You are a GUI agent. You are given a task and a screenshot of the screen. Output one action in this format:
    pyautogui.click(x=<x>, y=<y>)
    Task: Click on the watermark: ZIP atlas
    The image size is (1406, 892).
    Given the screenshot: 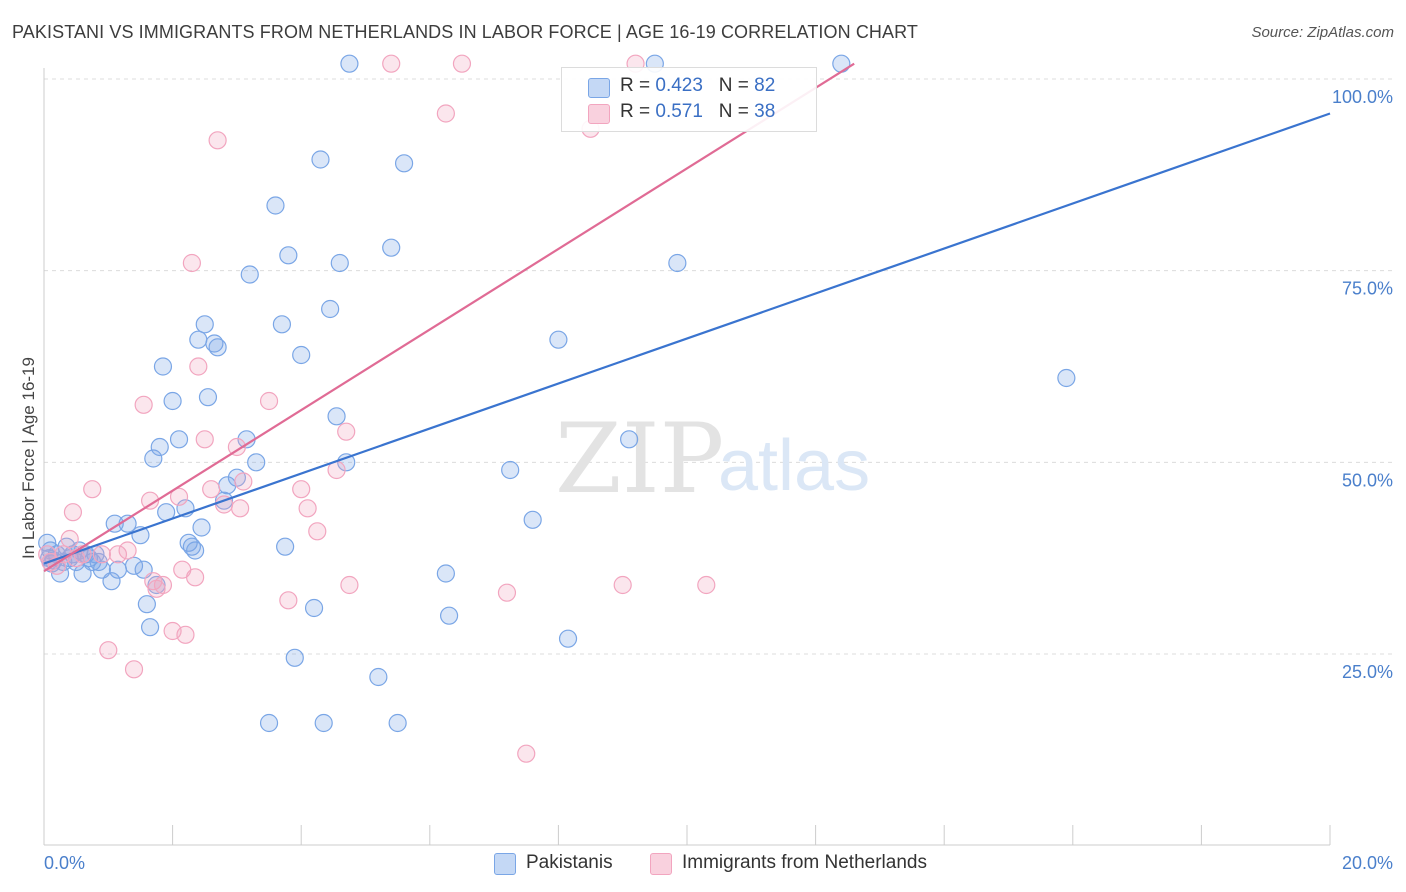 What is the action you would take?
    pyautogui.click(x=712, y=459)
    